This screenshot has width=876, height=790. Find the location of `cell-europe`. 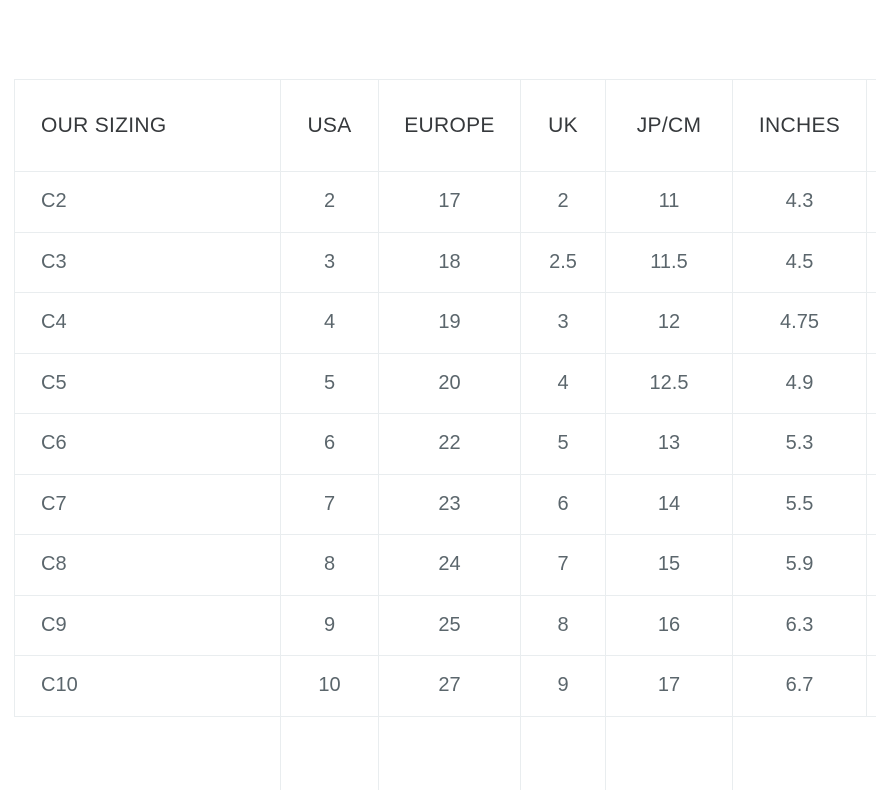

cell-europe is located at coordinates (450, 753).